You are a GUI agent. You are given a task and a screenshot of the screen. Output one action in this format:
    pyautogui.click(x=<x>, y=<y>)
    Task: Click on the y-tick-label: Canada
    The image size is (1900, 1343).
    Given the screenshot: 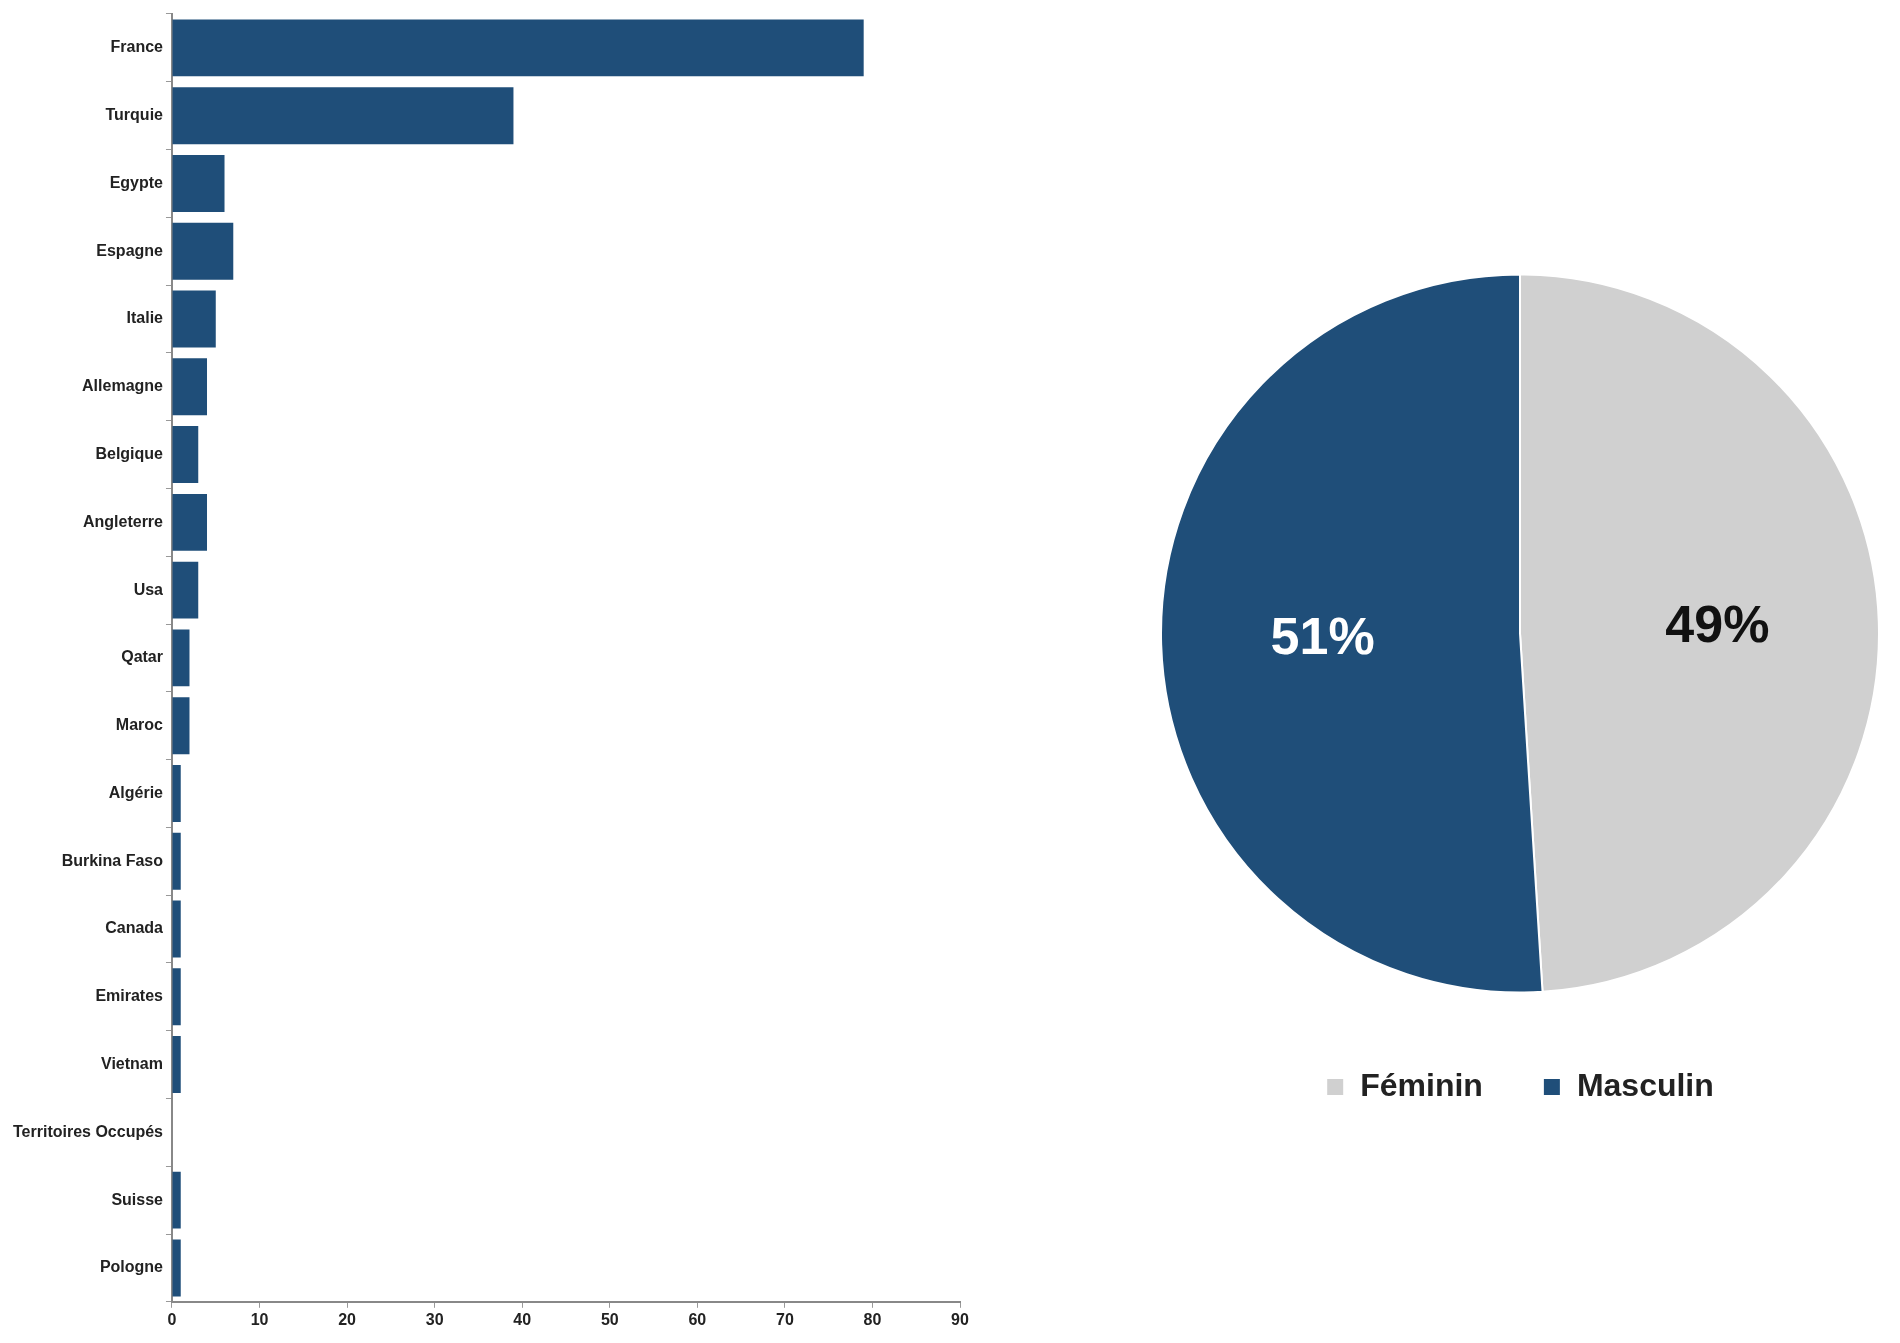 What is the action you would take?
    pyautogui.click(x=134, y=928)
    